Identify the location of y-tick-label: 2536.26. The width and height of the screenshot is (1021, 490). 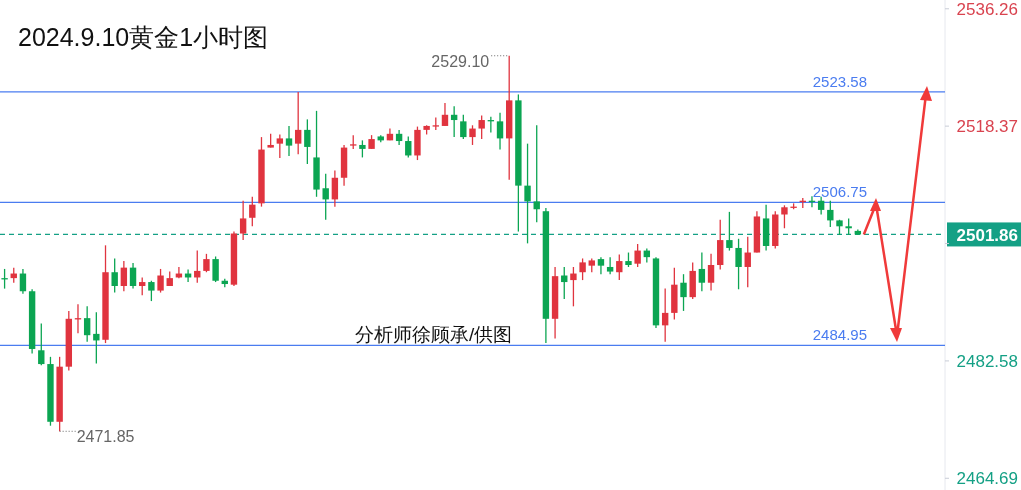
(987, 9).